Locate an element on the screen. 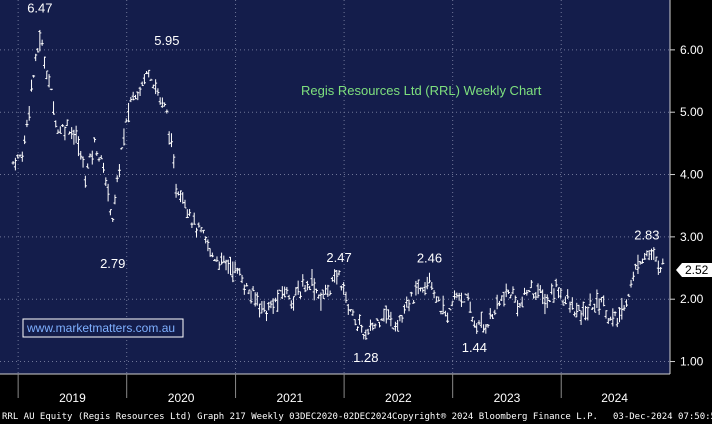 The height and width of the screenshot is (424, 712). y-tick-label: 5.00 is located at coordinates (692, 112).